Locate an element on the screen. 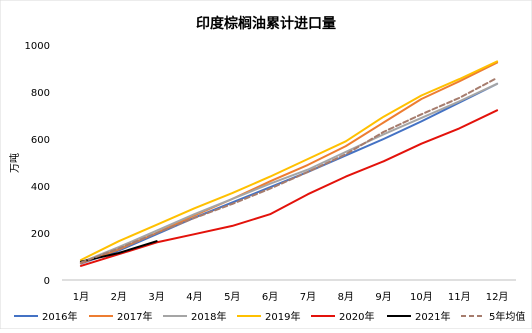 This screenshot has height=333, width=532. y-tick-label: 200 is located at coordinates (40, 234).